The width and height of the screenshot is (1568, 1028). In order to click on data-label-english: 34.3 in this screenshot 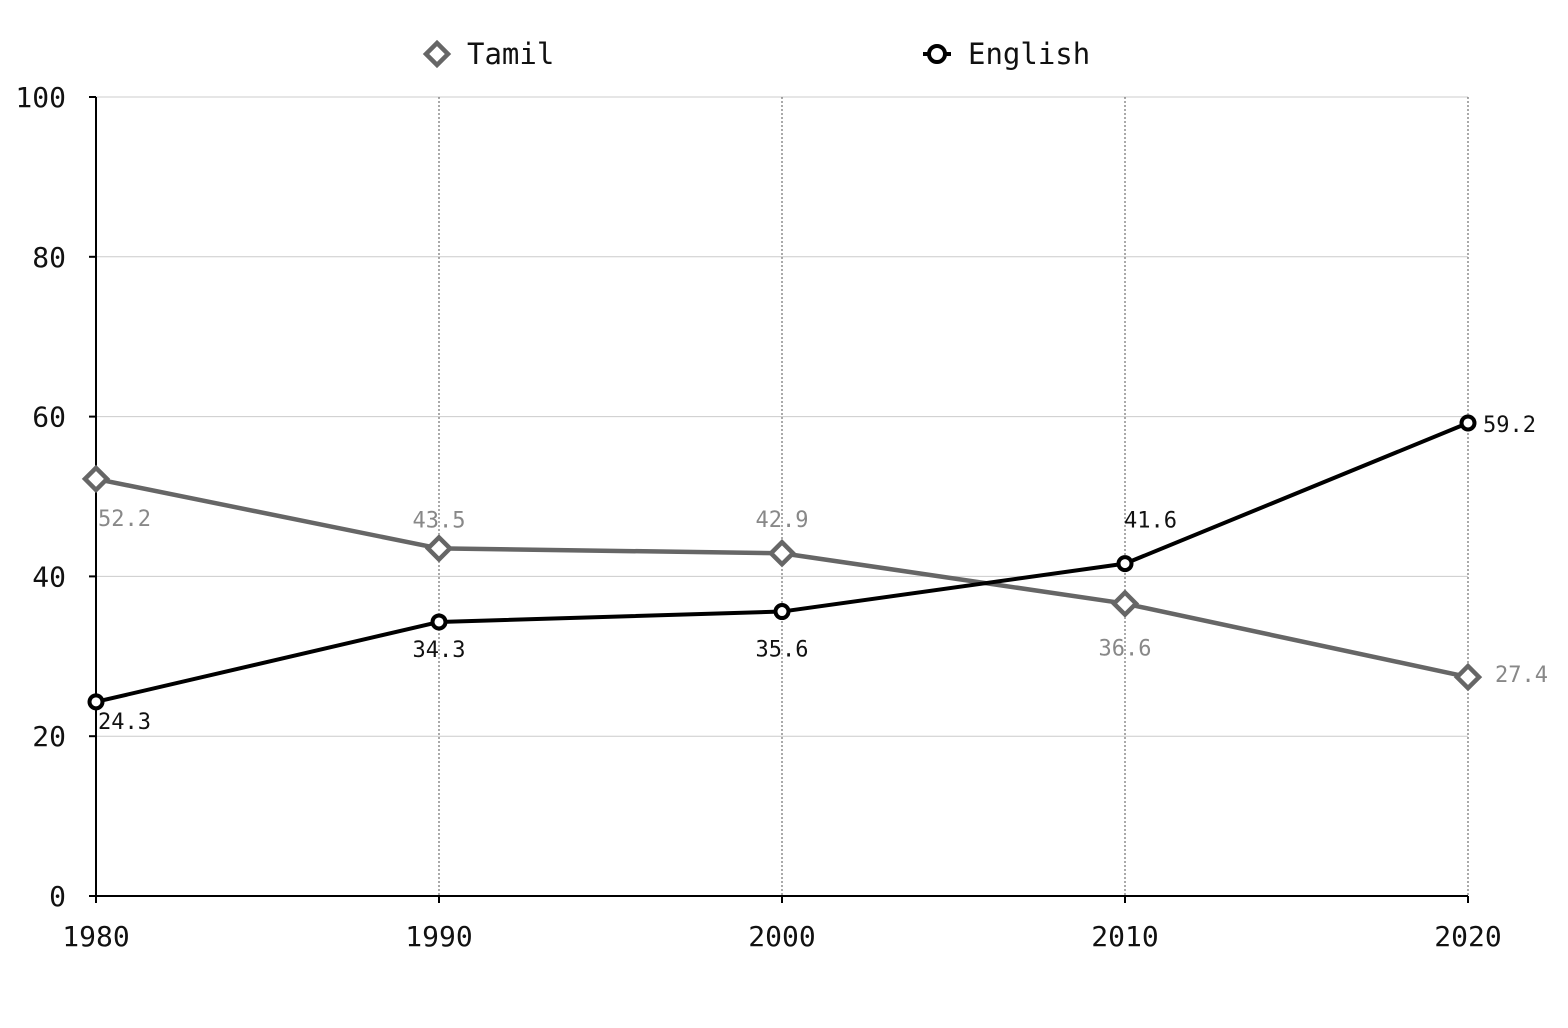, I will do `click(439, 650)`.